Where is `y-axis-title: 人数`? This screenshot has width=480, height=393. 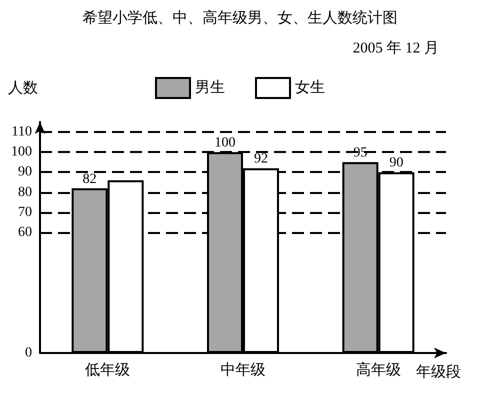 y-axis-title: 人数 is located at coordinates (23, 88).